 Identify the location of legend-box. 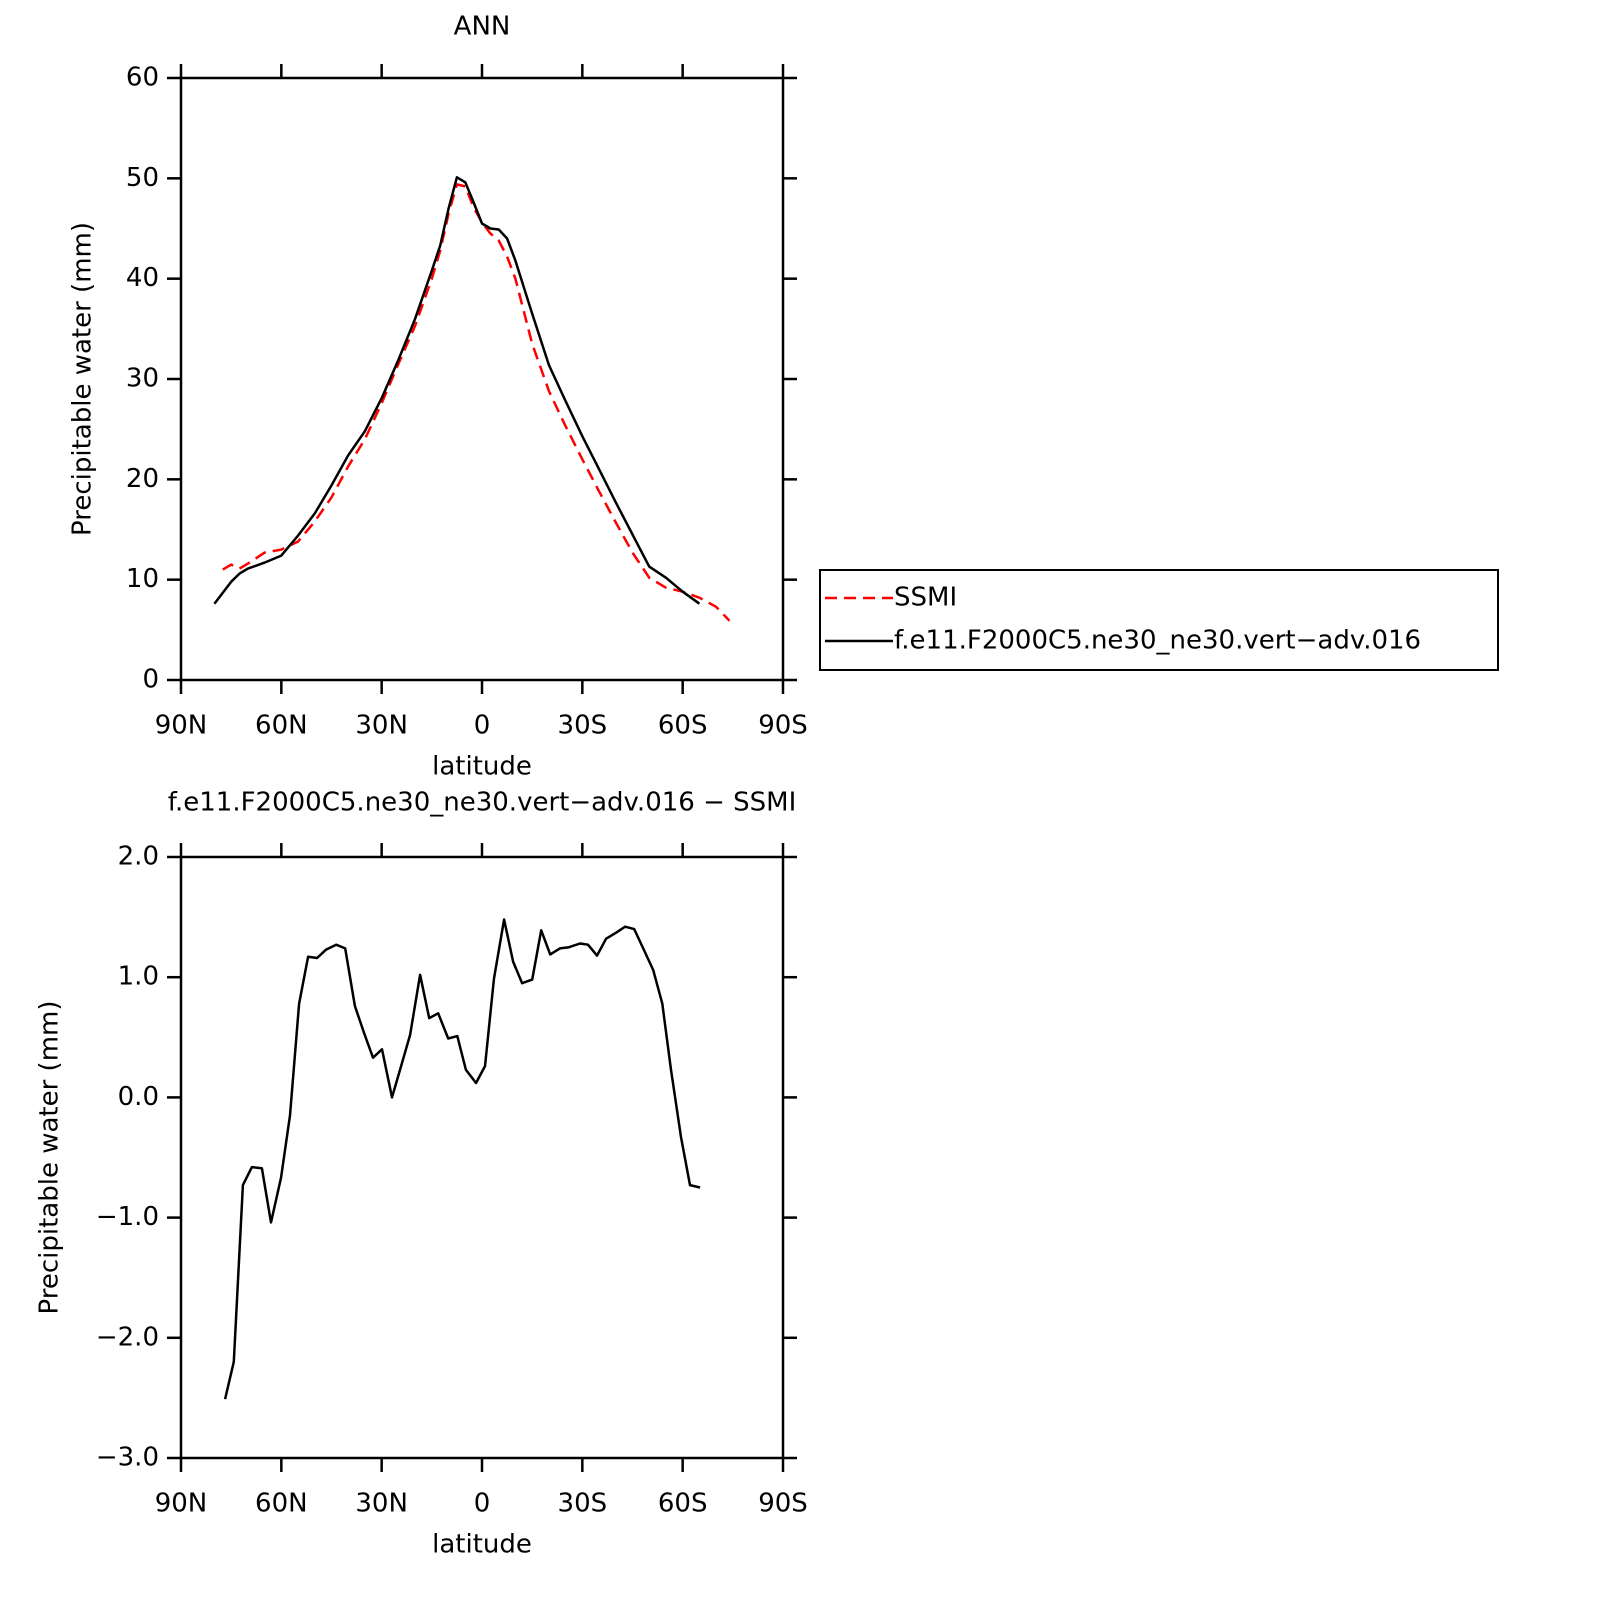
(1159, 620).